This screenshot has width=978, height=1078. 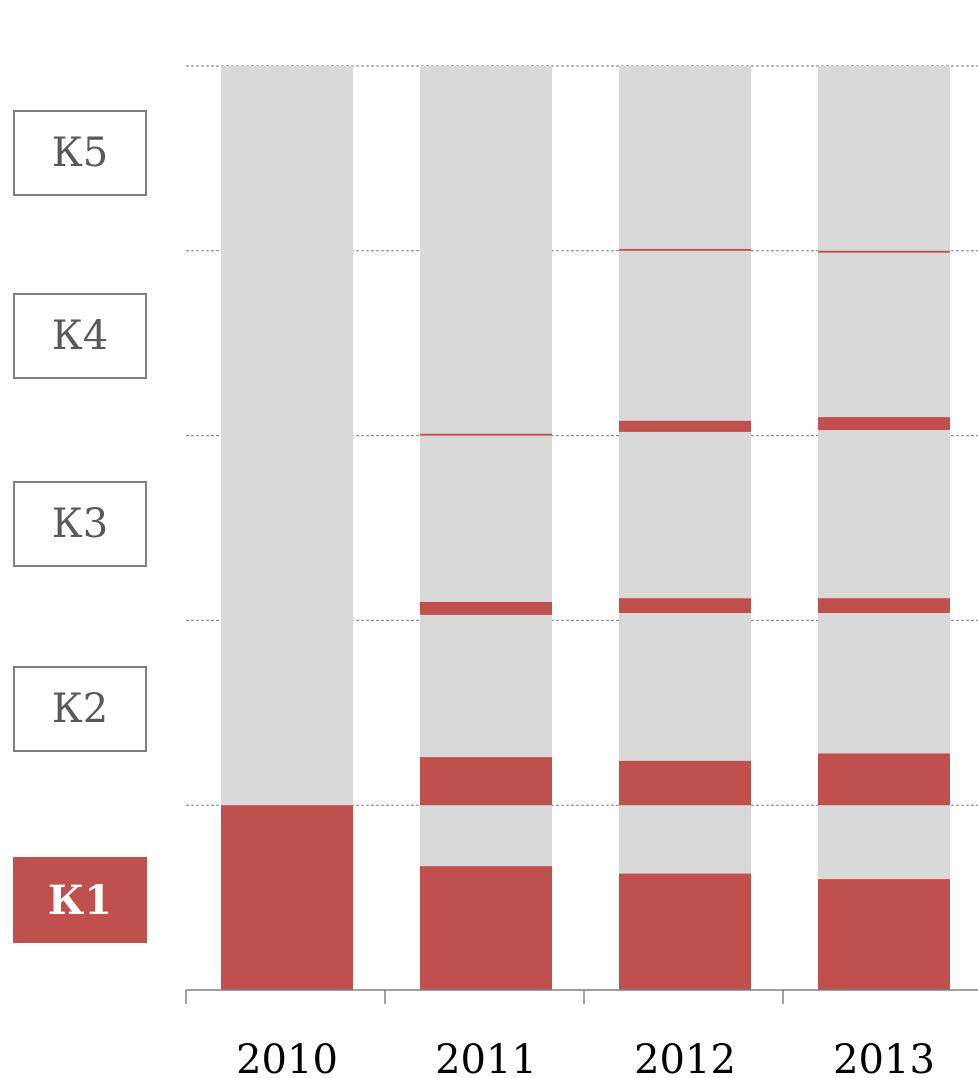 I want to click on level-label-k2: К2, so click(x=80, y=709).